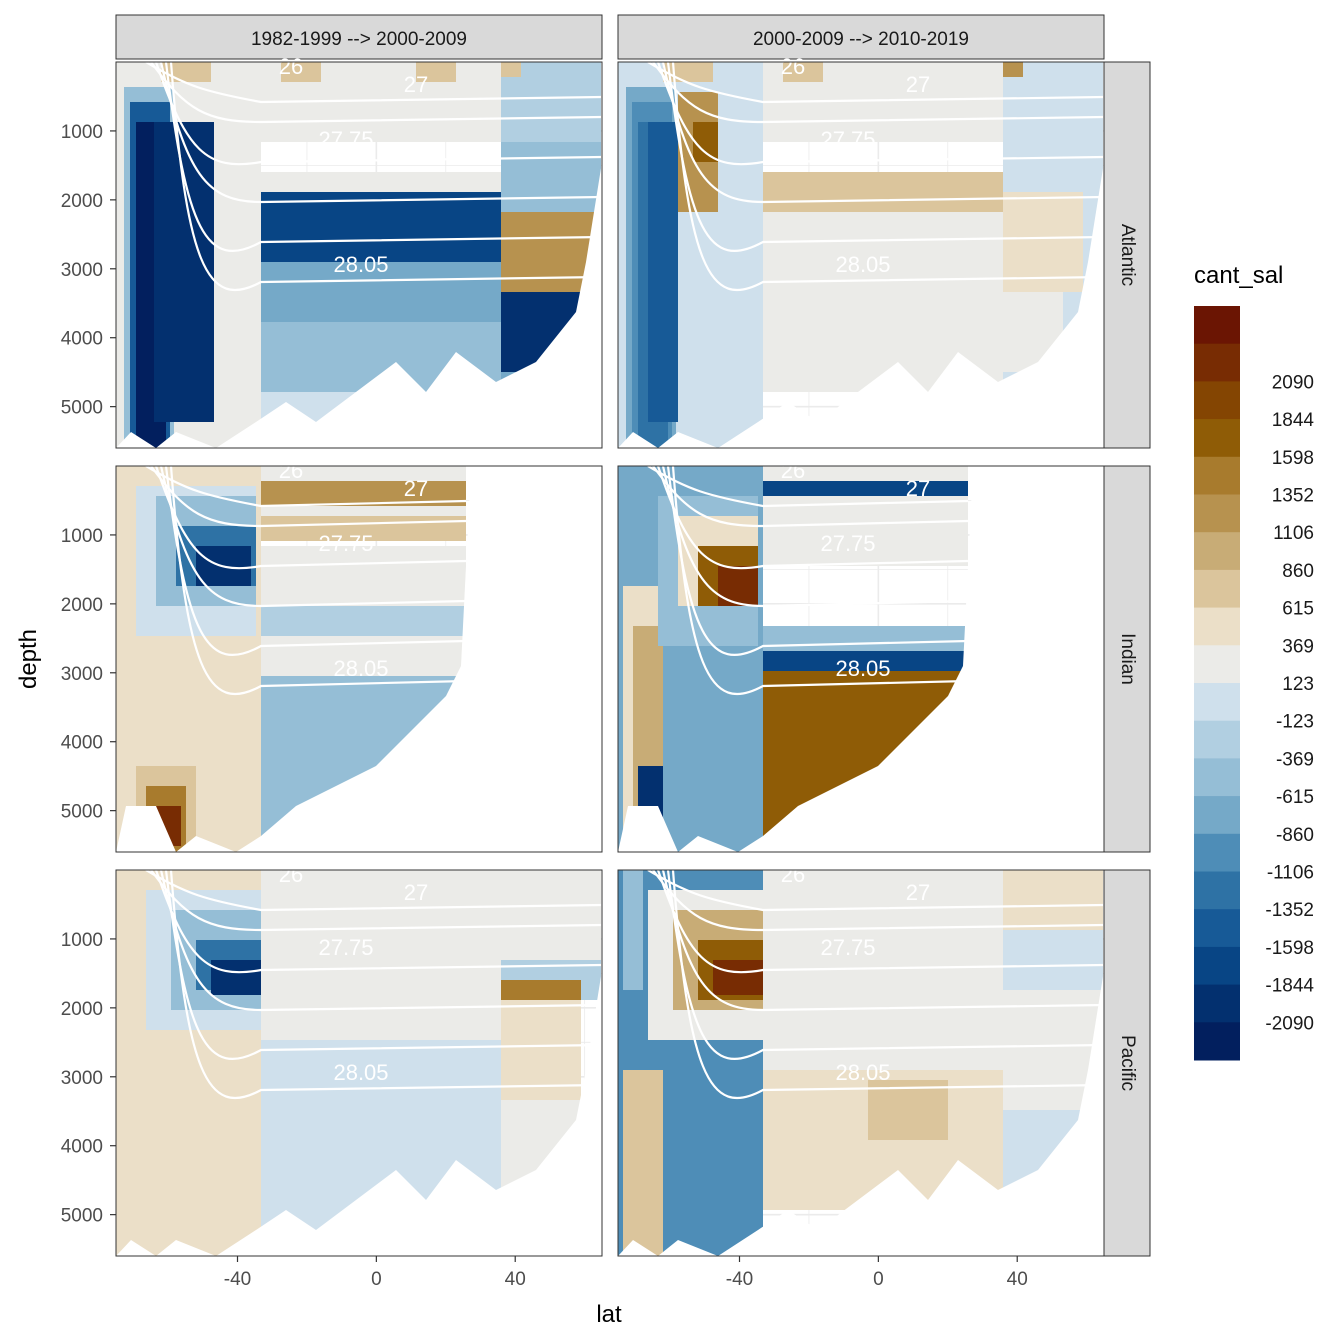  Describe the element at coordinates (1298, 684) in the screenshot. I see `legend-break-label: 123` at that location.